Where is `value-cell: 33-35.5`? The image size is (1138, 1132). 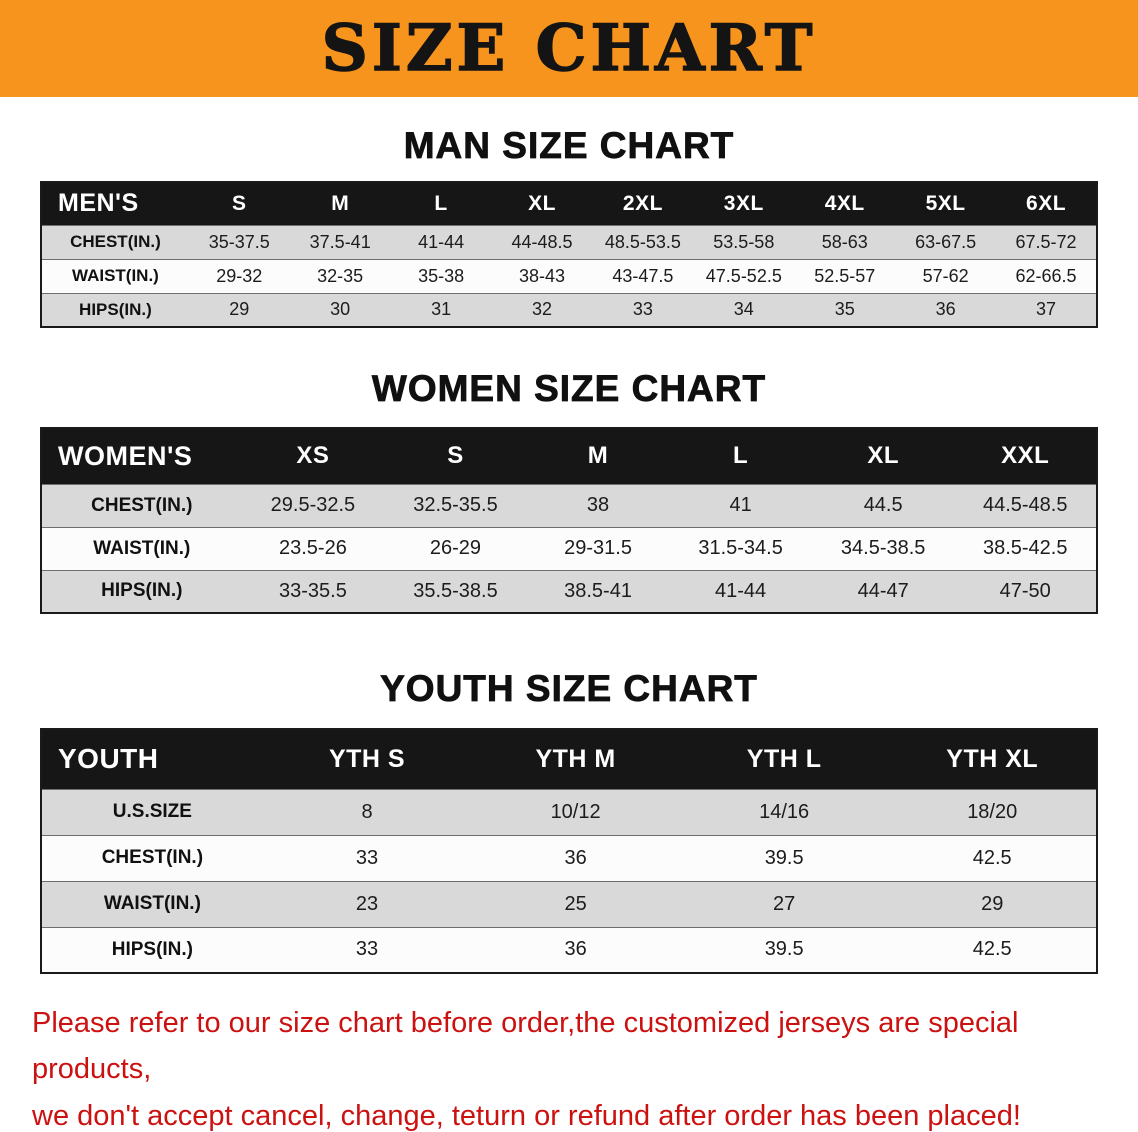 value-cell: 33-35.5 is located at coordinates (312, 590).